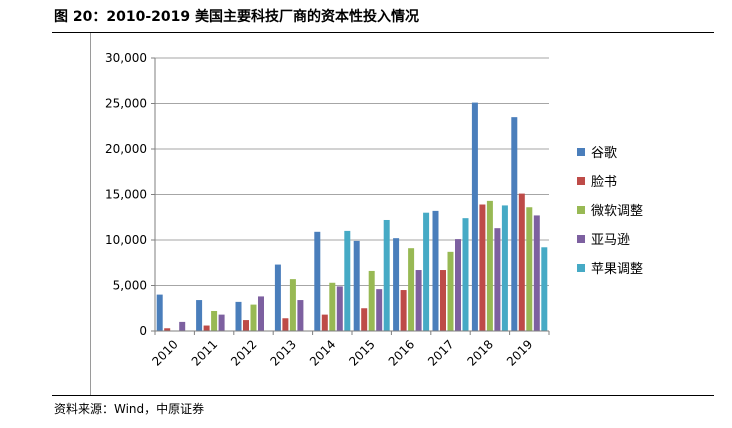 The height and width of the screenshot is (428, 732). I want to click on x-tick-labels: 2010 2011 2012 2013 2014 2015 2016 2017 2018 2019, so click(342, 352).